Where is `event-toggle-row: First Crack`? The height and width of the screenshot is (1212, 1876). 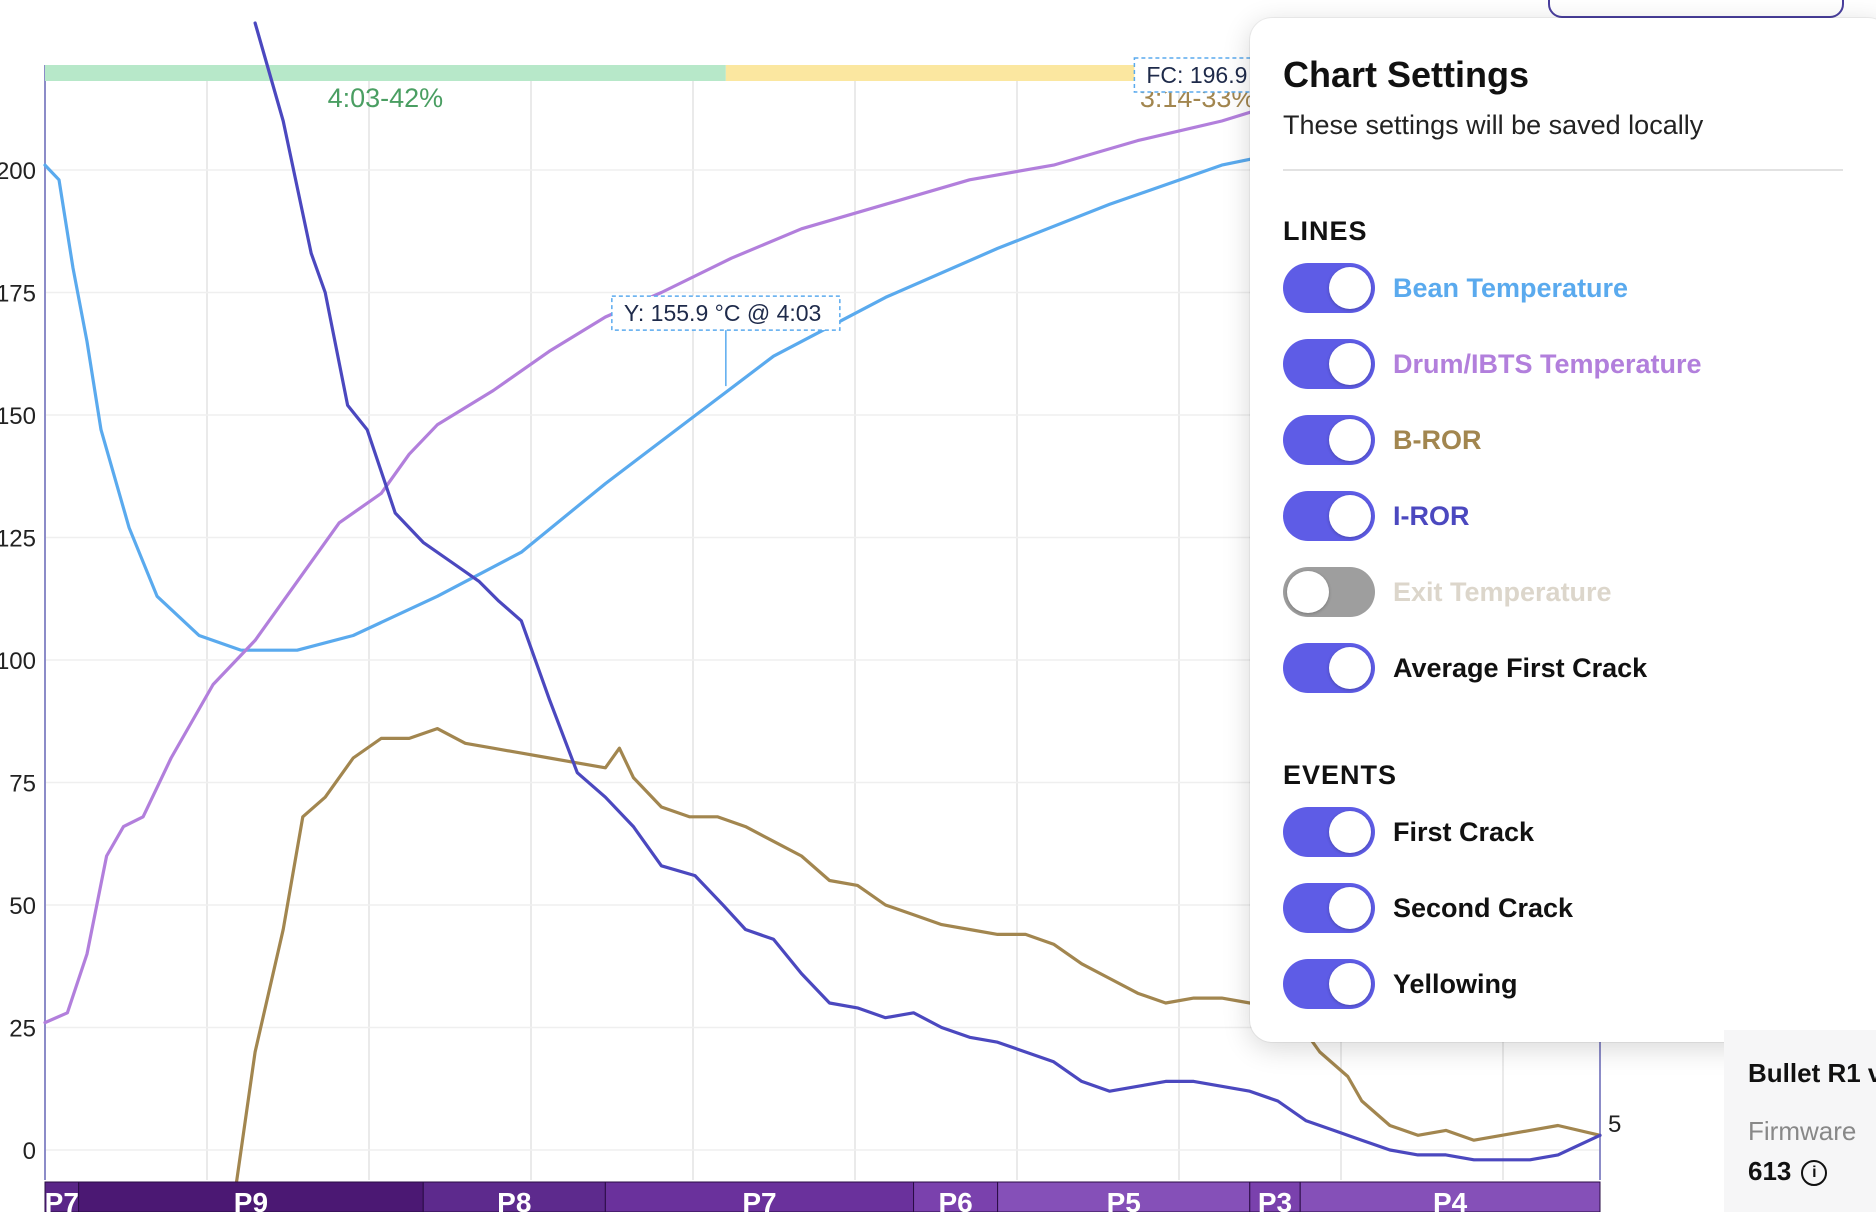 event-toggle-row: First Crack is located at coordinates (1408, 832).